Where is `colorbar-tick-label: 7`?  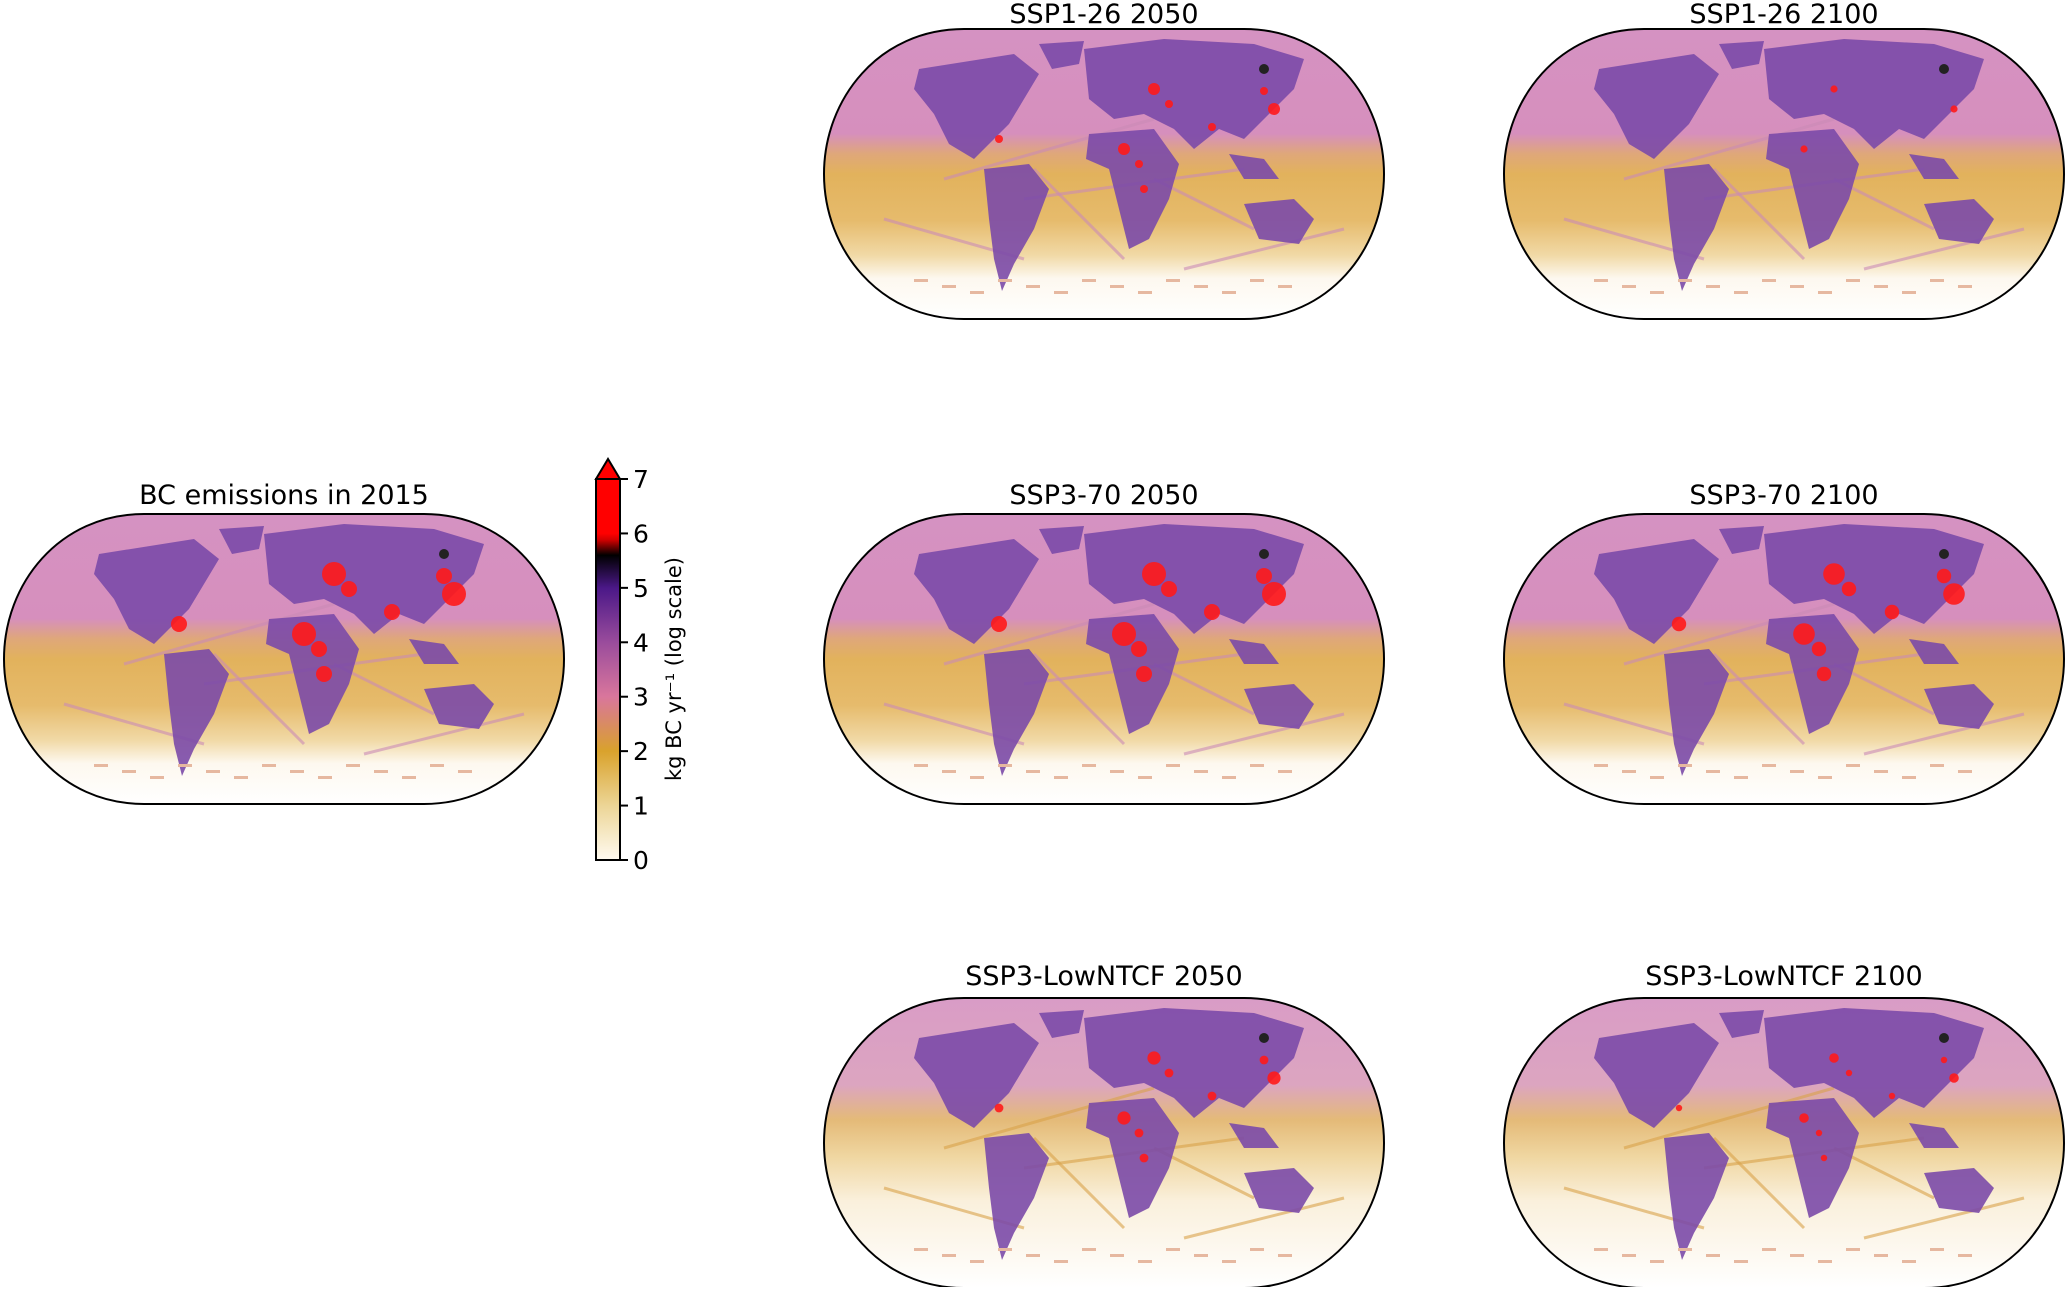
colorbar-tick-label: 7 is located at coordinates (641, 479).